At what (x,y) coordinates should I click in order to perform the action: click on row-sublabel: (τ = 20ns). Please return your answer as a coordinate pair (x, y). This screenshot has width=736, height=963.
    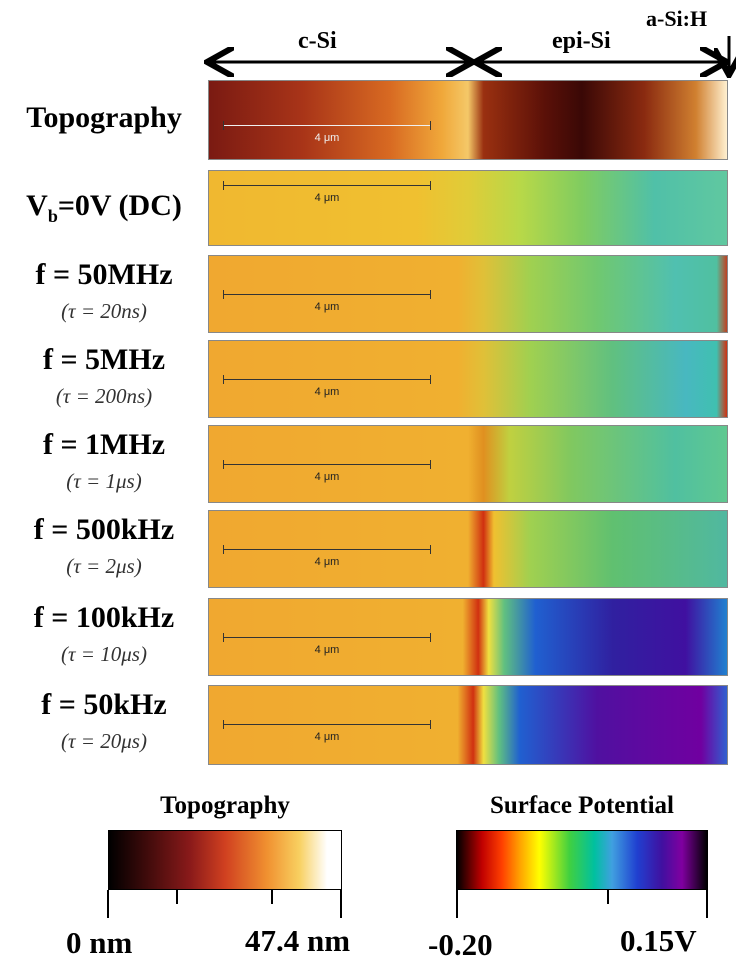
    Looking at the image, I should click on (104, 311).